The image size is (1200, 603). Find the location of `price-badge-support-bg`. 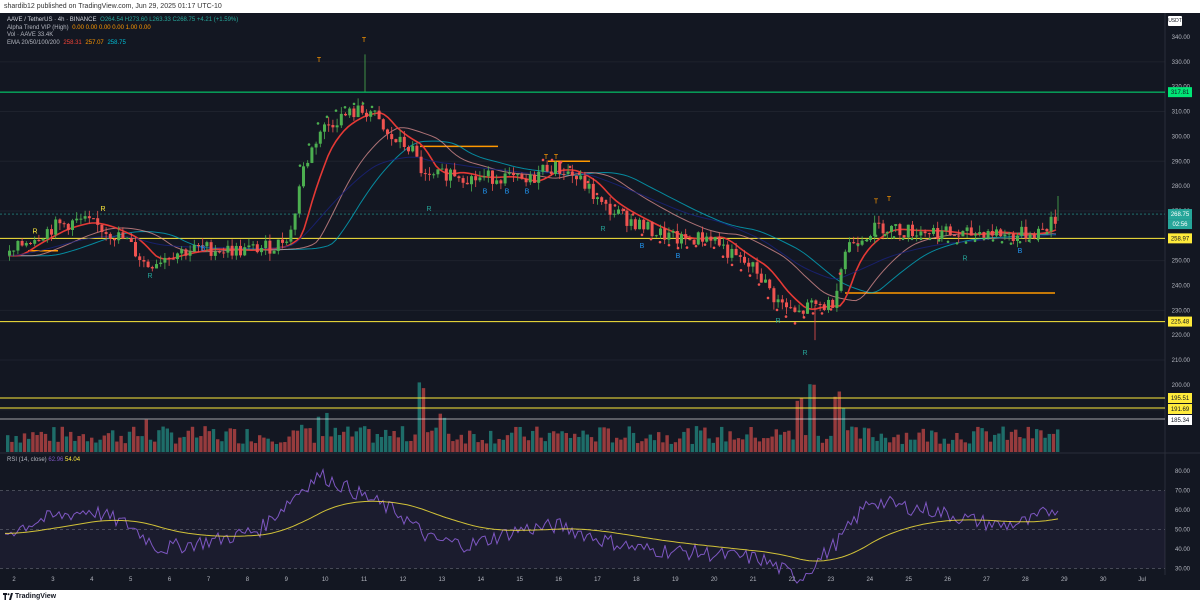

price-badge-support-bg is located at coordinates (1180, 238).